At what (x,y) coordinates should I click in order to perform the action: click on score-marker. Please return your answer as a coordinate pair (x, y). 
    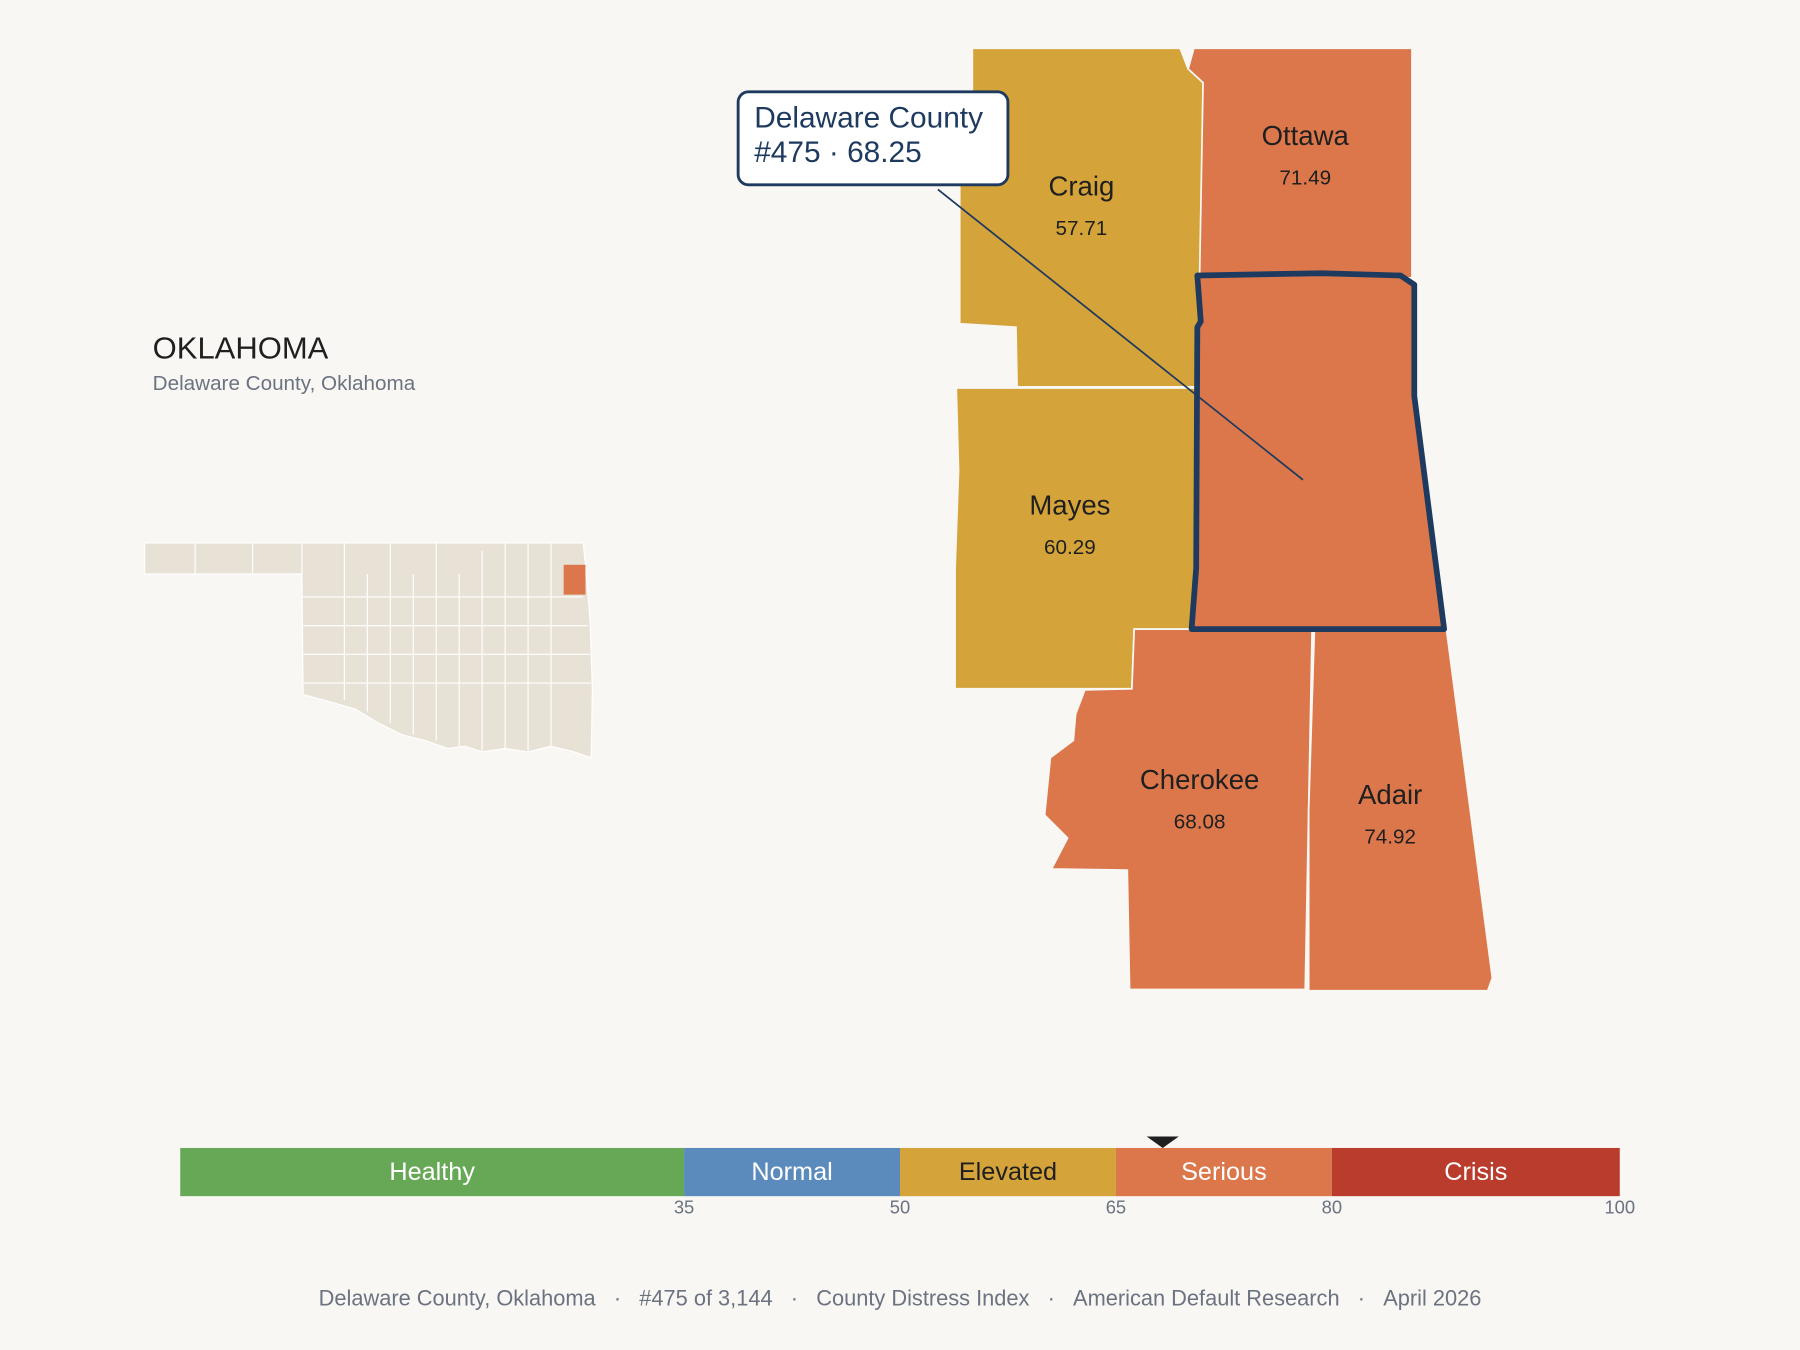
    Looking at the image, I should click on (1162, 1142).